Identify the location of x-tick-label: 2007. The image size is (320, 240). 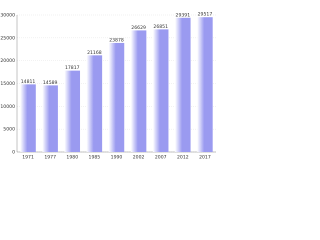
(161, 158).